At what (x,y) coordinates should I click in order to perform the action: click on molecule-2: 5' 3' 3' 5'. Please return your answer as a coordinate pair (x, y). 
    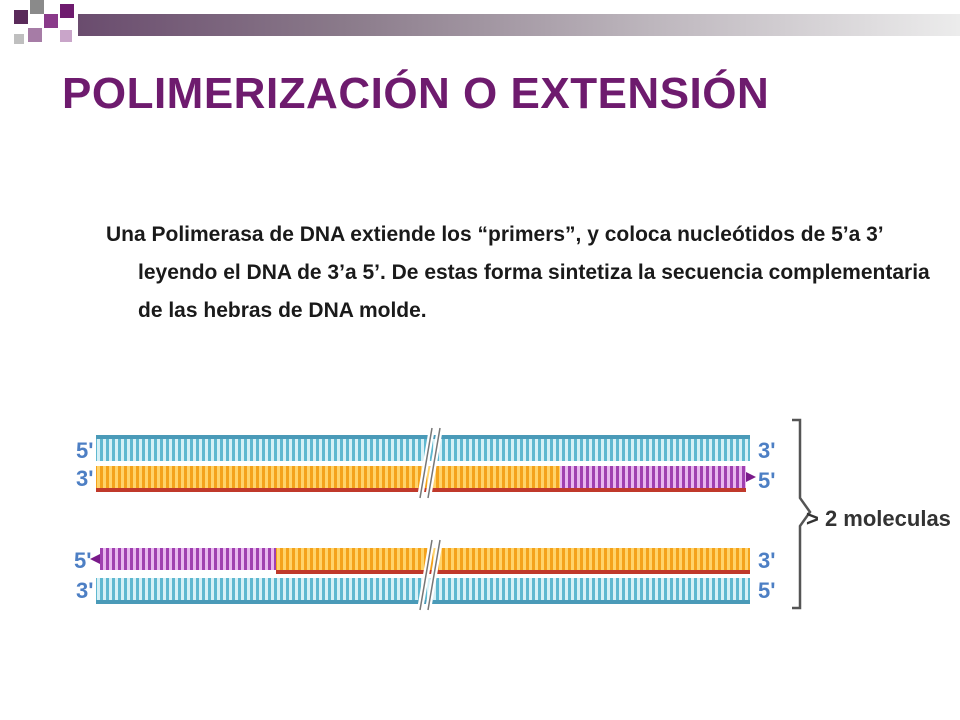
    Looking at the image, I should click on (424, 575).